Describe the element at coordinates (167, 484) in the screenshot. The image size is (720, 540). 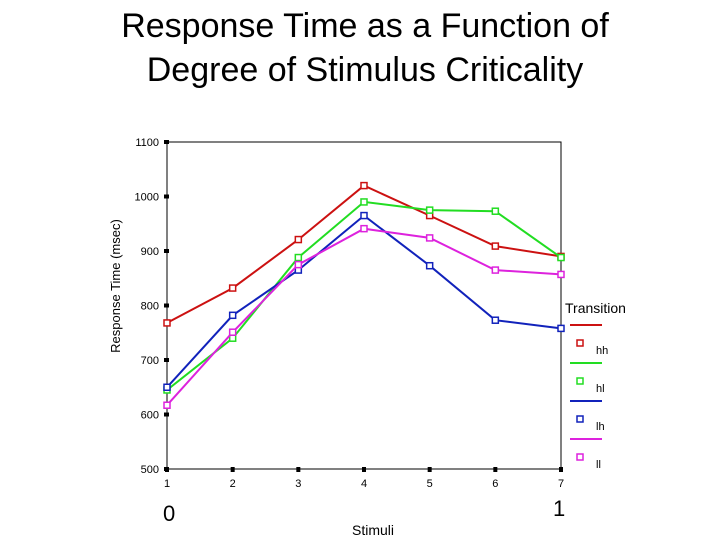
I see `x-tick-label: 1` at that location.